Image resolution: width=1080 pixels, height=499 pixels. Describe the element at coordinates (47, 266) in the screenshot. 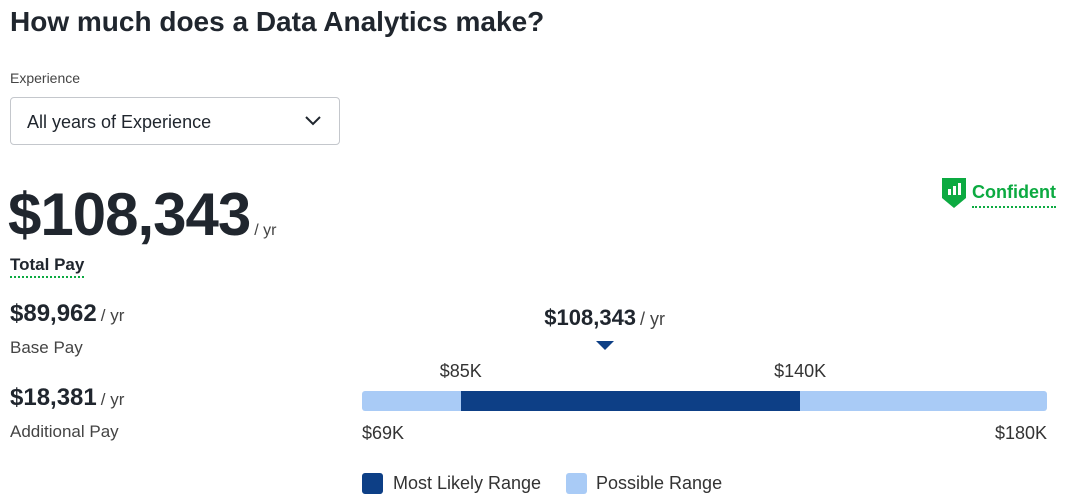

I see `total-pay-label: Total Pay` at that location.